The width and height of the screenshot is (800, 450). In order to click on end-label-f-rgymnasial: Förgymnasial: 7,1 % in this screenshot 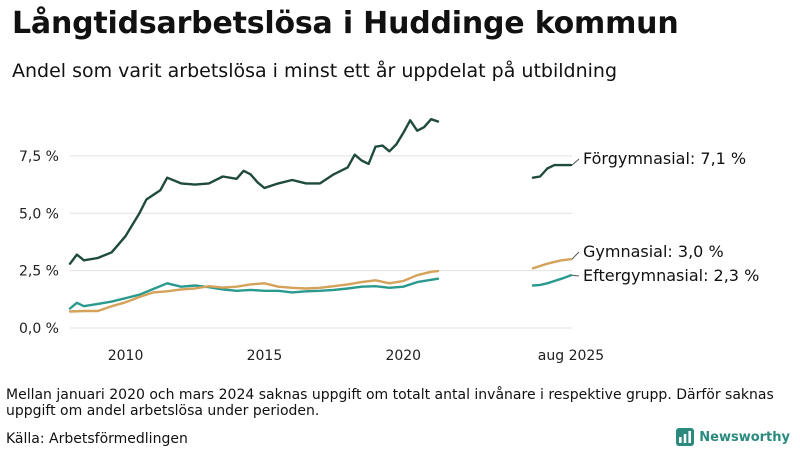, I will do `click(664, 158)`.